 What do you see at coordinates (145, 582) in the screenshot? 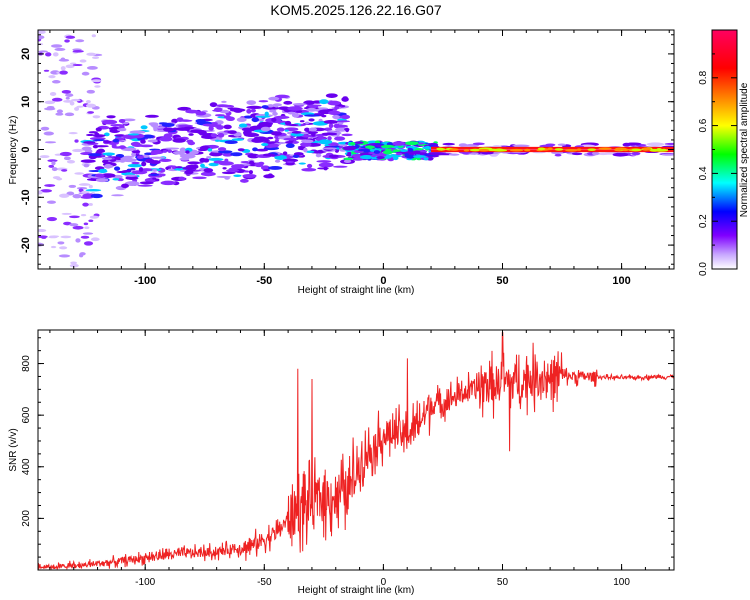
I see `snr-x-tick-label: -100` at bounding box center [145, 582].